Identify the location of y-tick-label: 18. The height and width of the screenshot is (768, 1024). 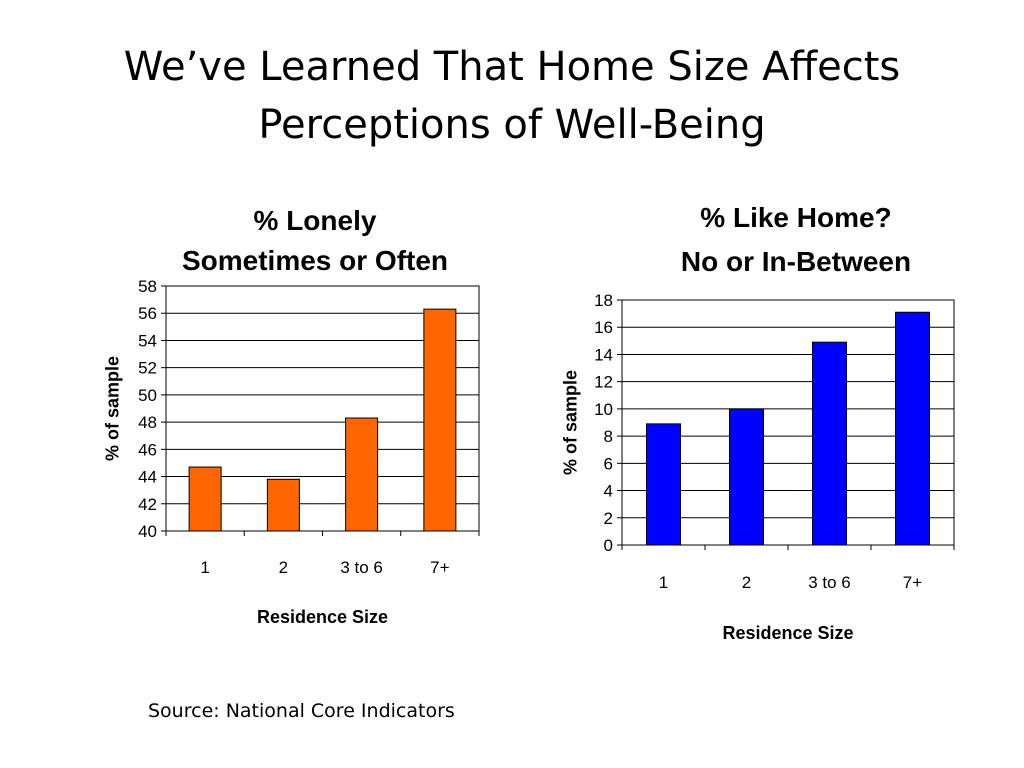
(603, 300).